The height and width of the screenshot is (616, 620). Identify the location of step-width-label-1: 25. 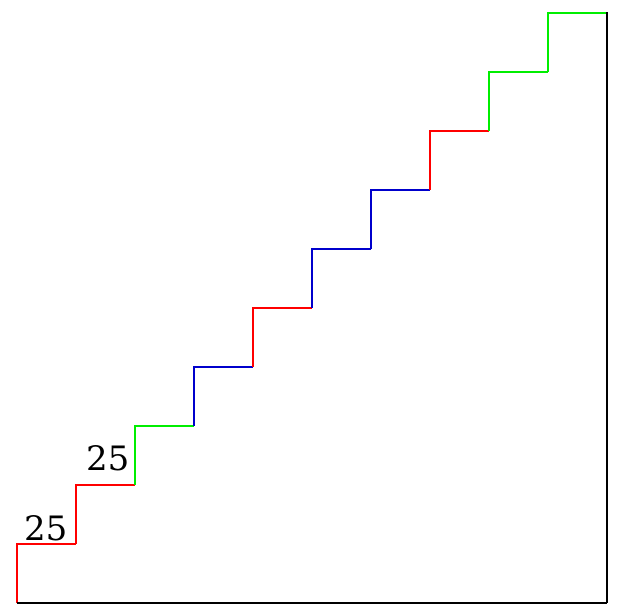
(45, 529).